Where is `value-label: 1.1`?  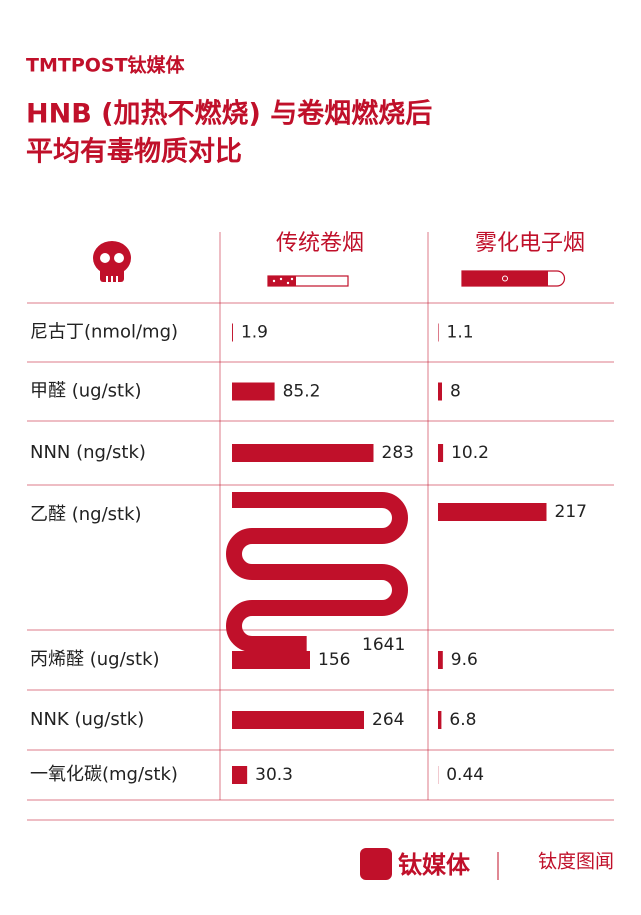
value-label: 1.1 is located at coordinates (460, 333).